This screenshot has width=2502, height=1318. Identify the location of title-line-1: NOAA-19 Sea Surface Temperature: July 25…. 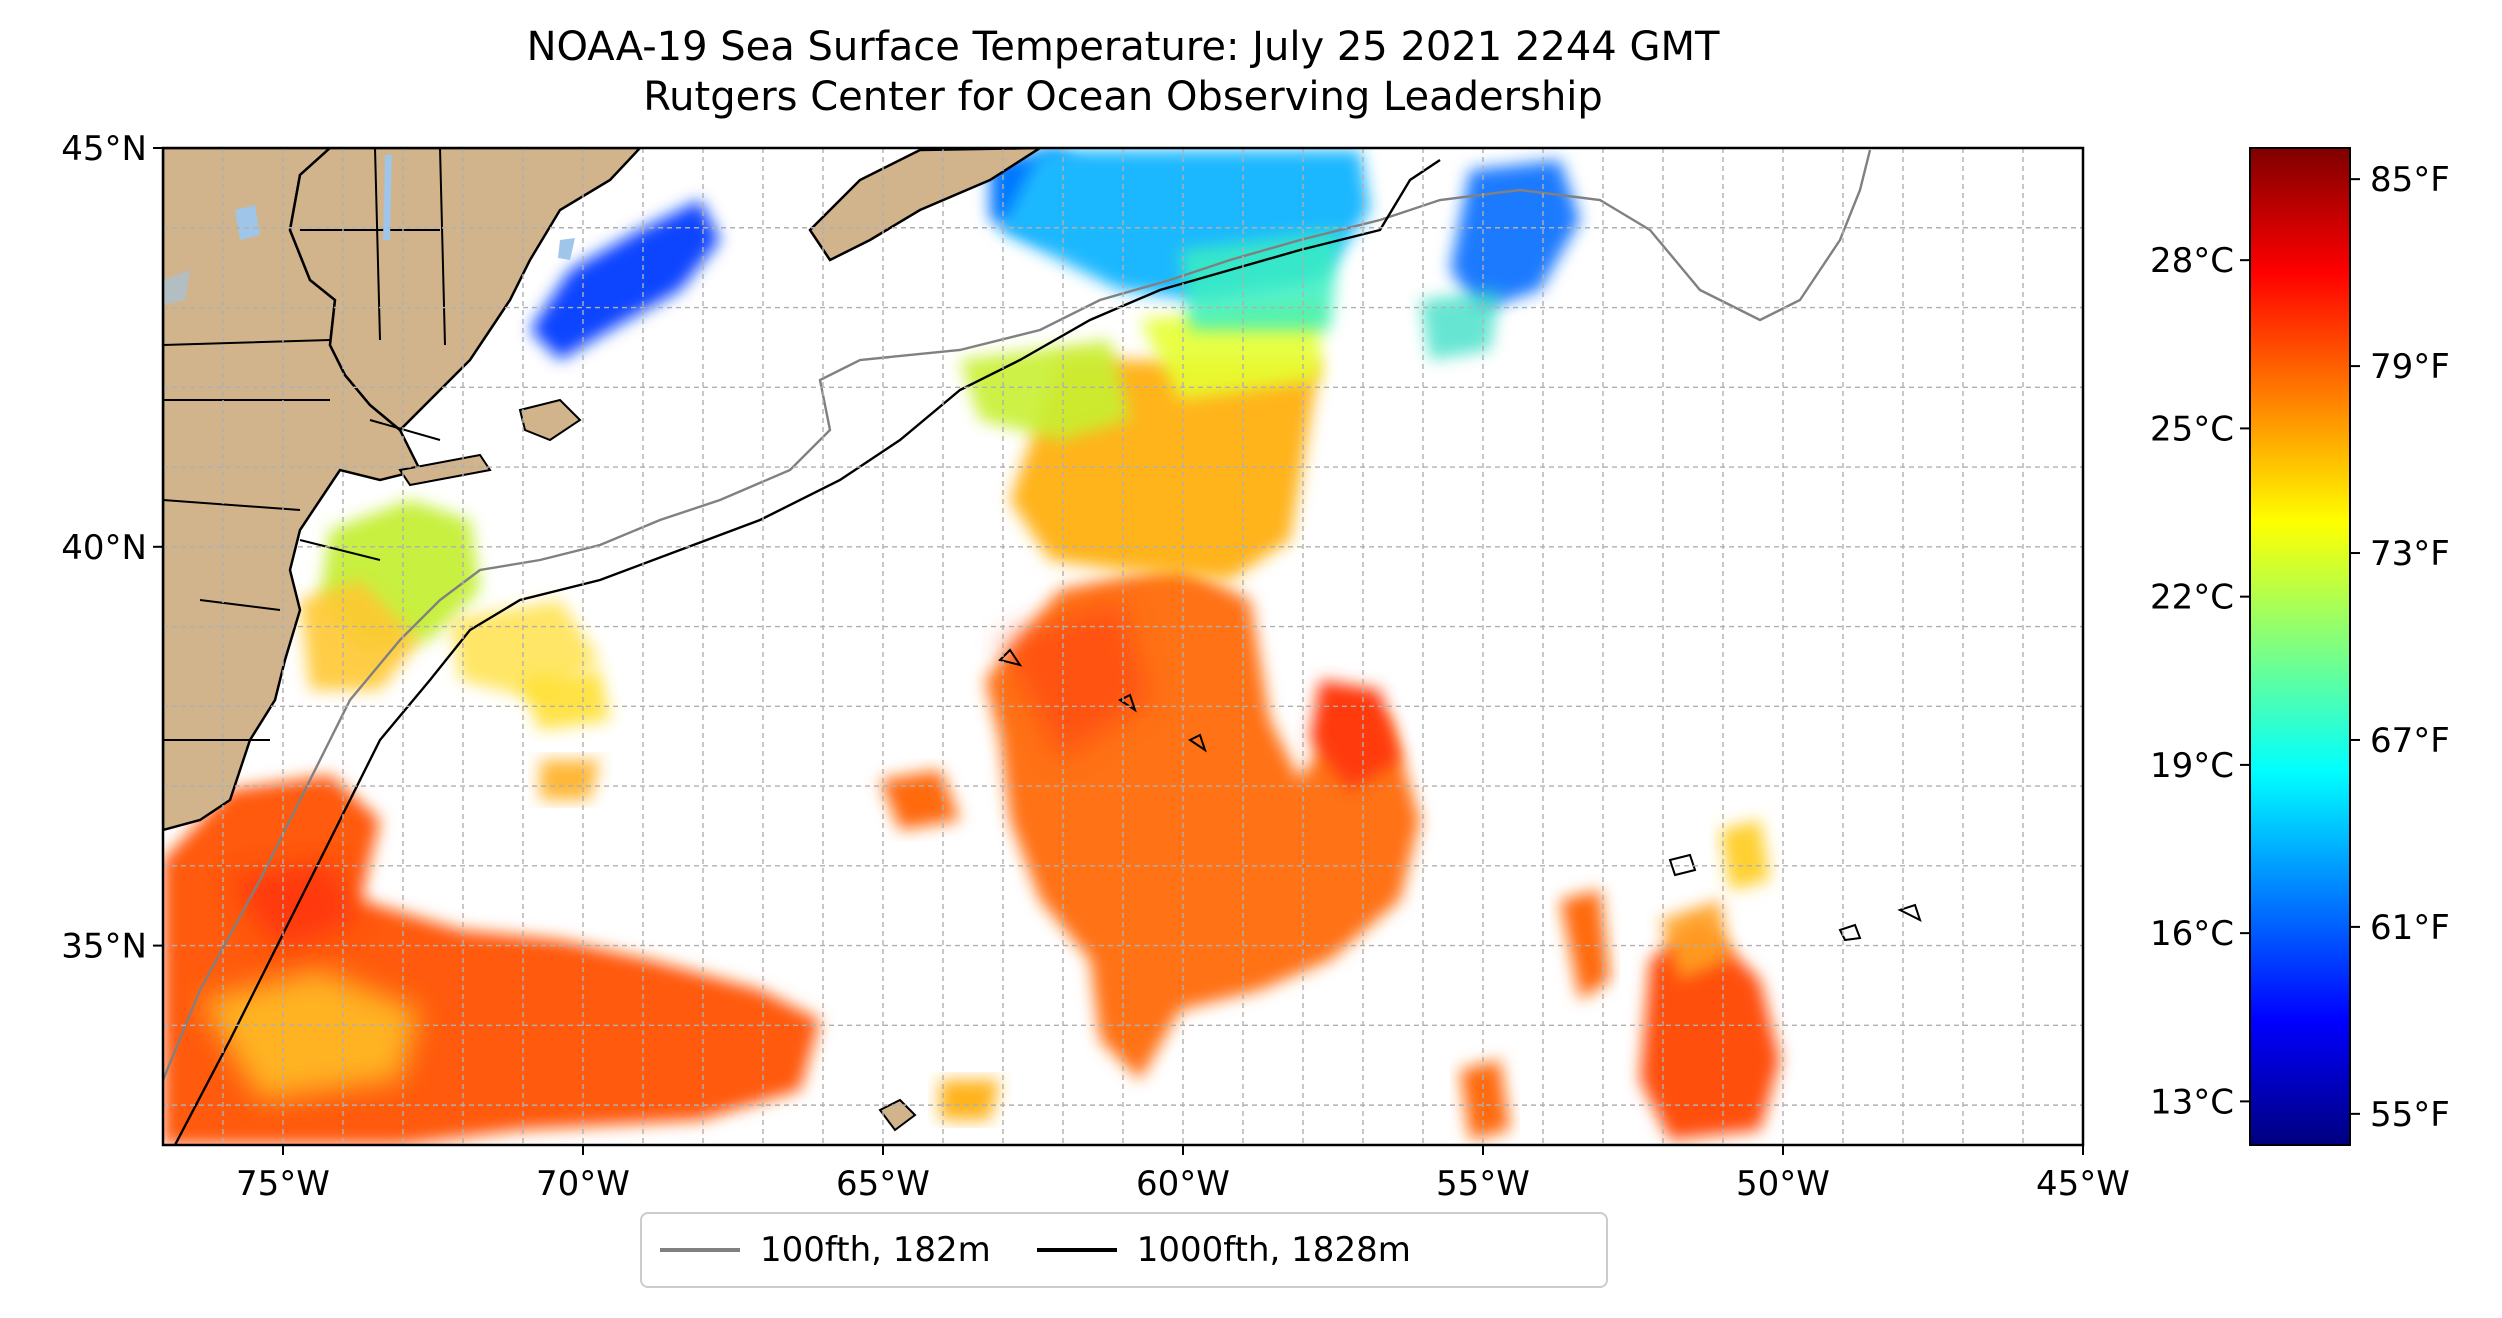
(1123, 47).